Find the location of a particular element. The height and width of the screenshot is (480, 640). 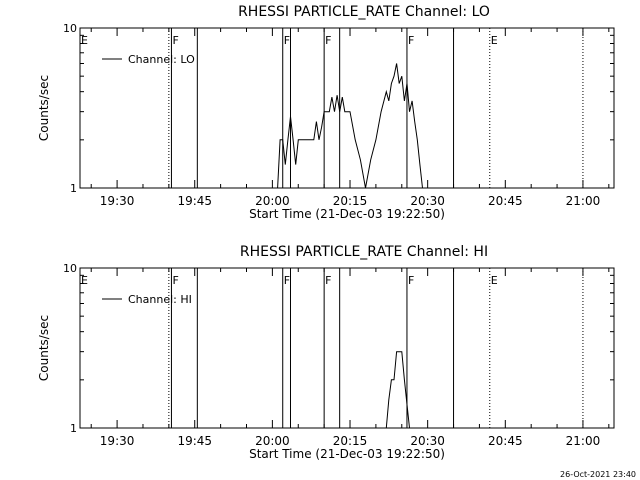

legend-entry: Channel: LO is located at coordinates (161, 59).